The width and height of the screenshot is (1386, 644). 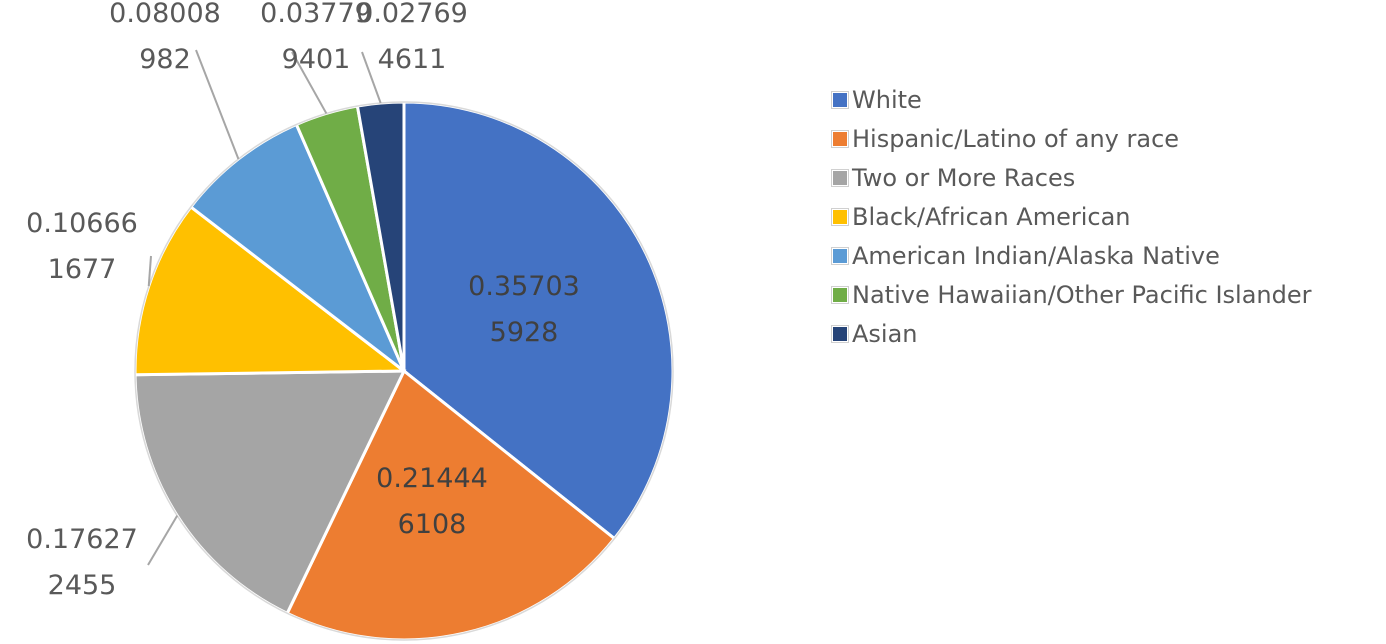 I want to click on legend-label: Native Hawaiian/Other Pacific Islander, so click(x=1082, y=294).